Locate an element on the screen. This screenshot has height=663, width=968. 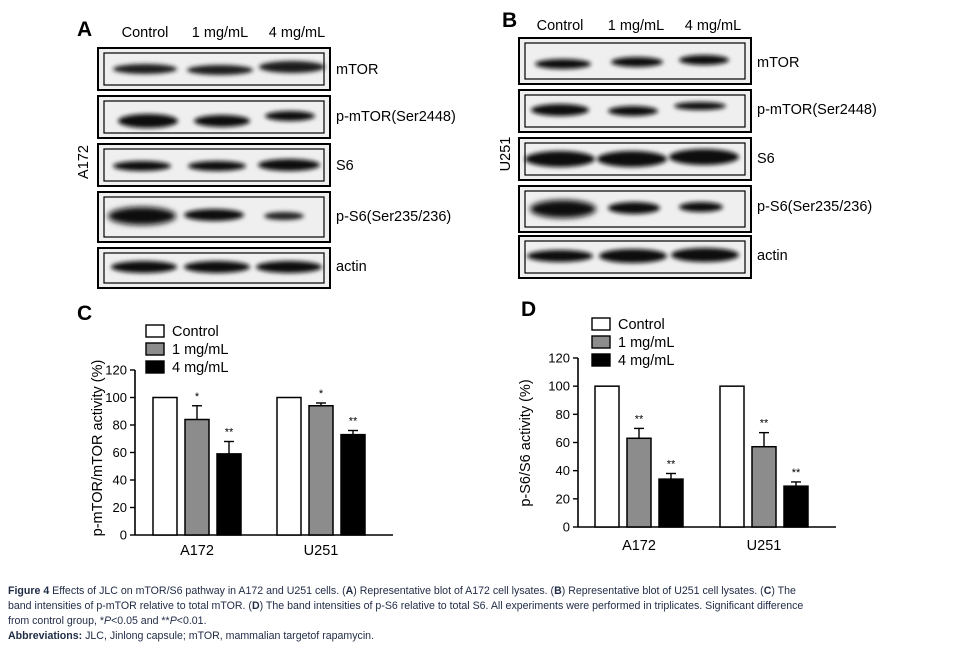
panel-letter-c: C is located at coordinates (84, 313).